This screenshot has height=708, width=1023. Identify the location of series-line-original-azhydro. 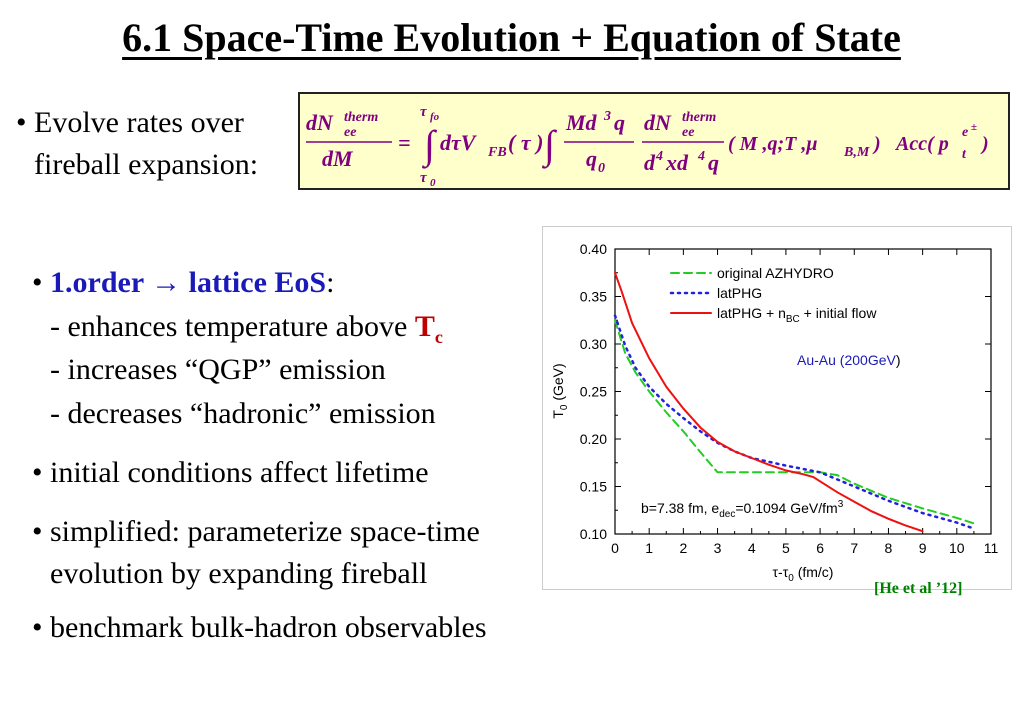
(796, 422).